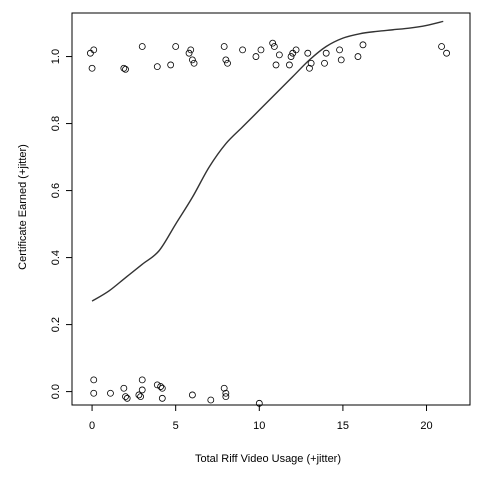 This screenshot has height=480, width=502. I want to click on y-tick-label: 0.8, so click(56, 123).